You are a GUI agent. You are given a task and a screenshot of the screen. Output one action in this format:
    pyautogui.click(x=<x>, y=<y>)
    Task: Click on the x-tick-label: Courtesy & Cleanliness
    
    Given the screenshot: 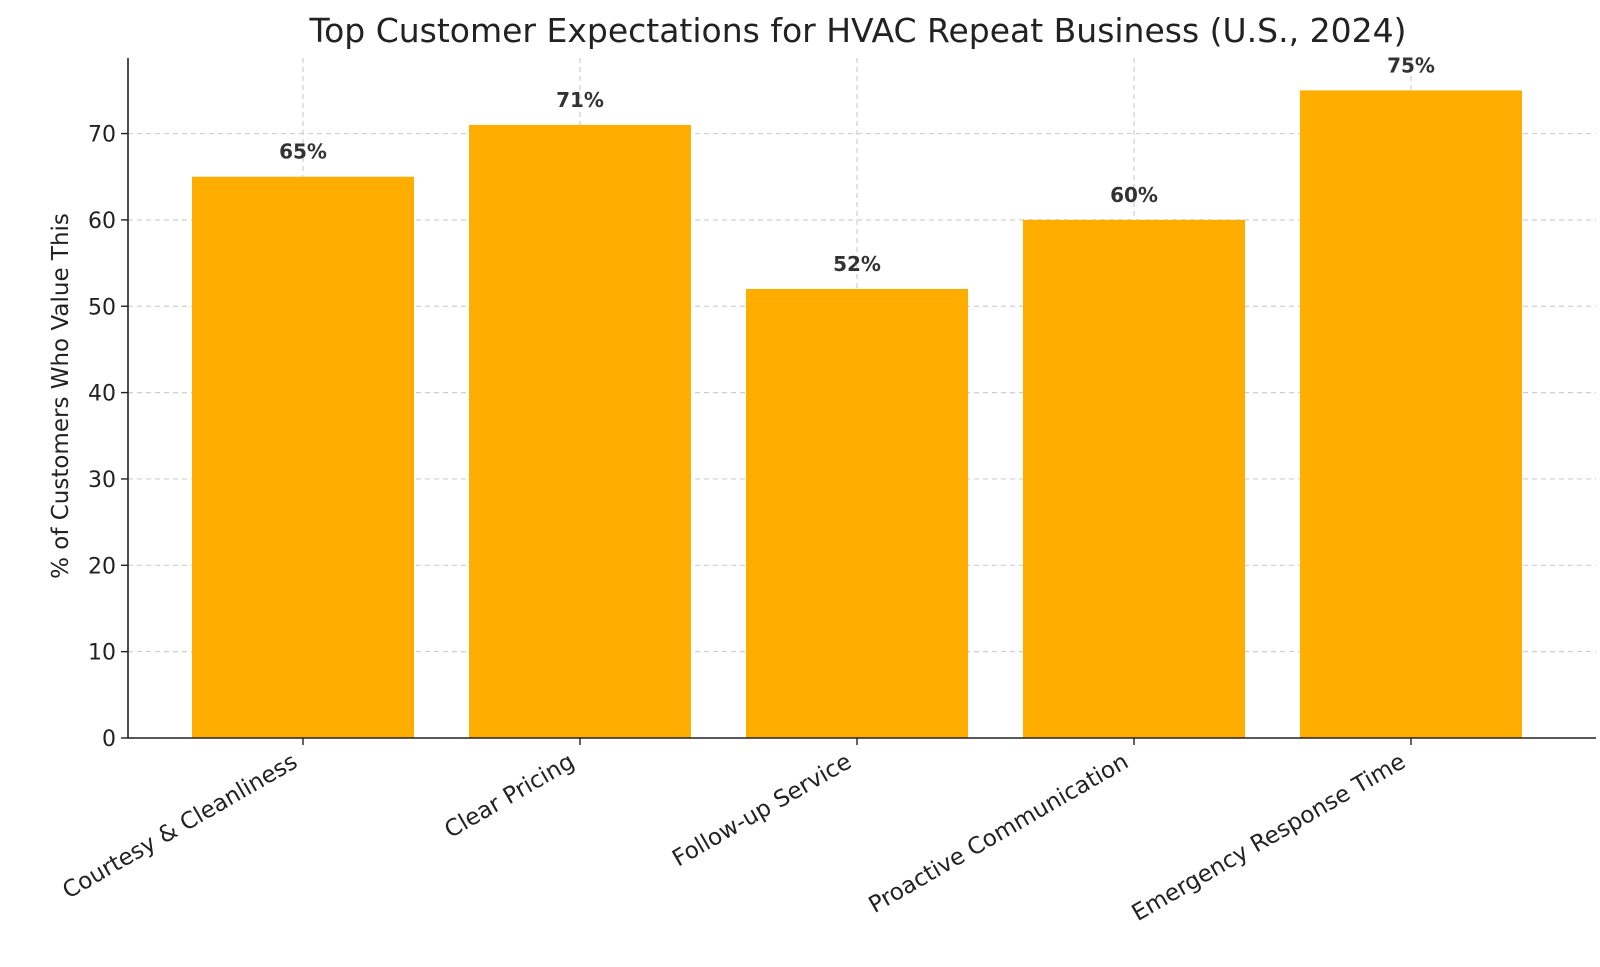 What is the action you would take?
    pyautogui.click(x=180, y=827)
    